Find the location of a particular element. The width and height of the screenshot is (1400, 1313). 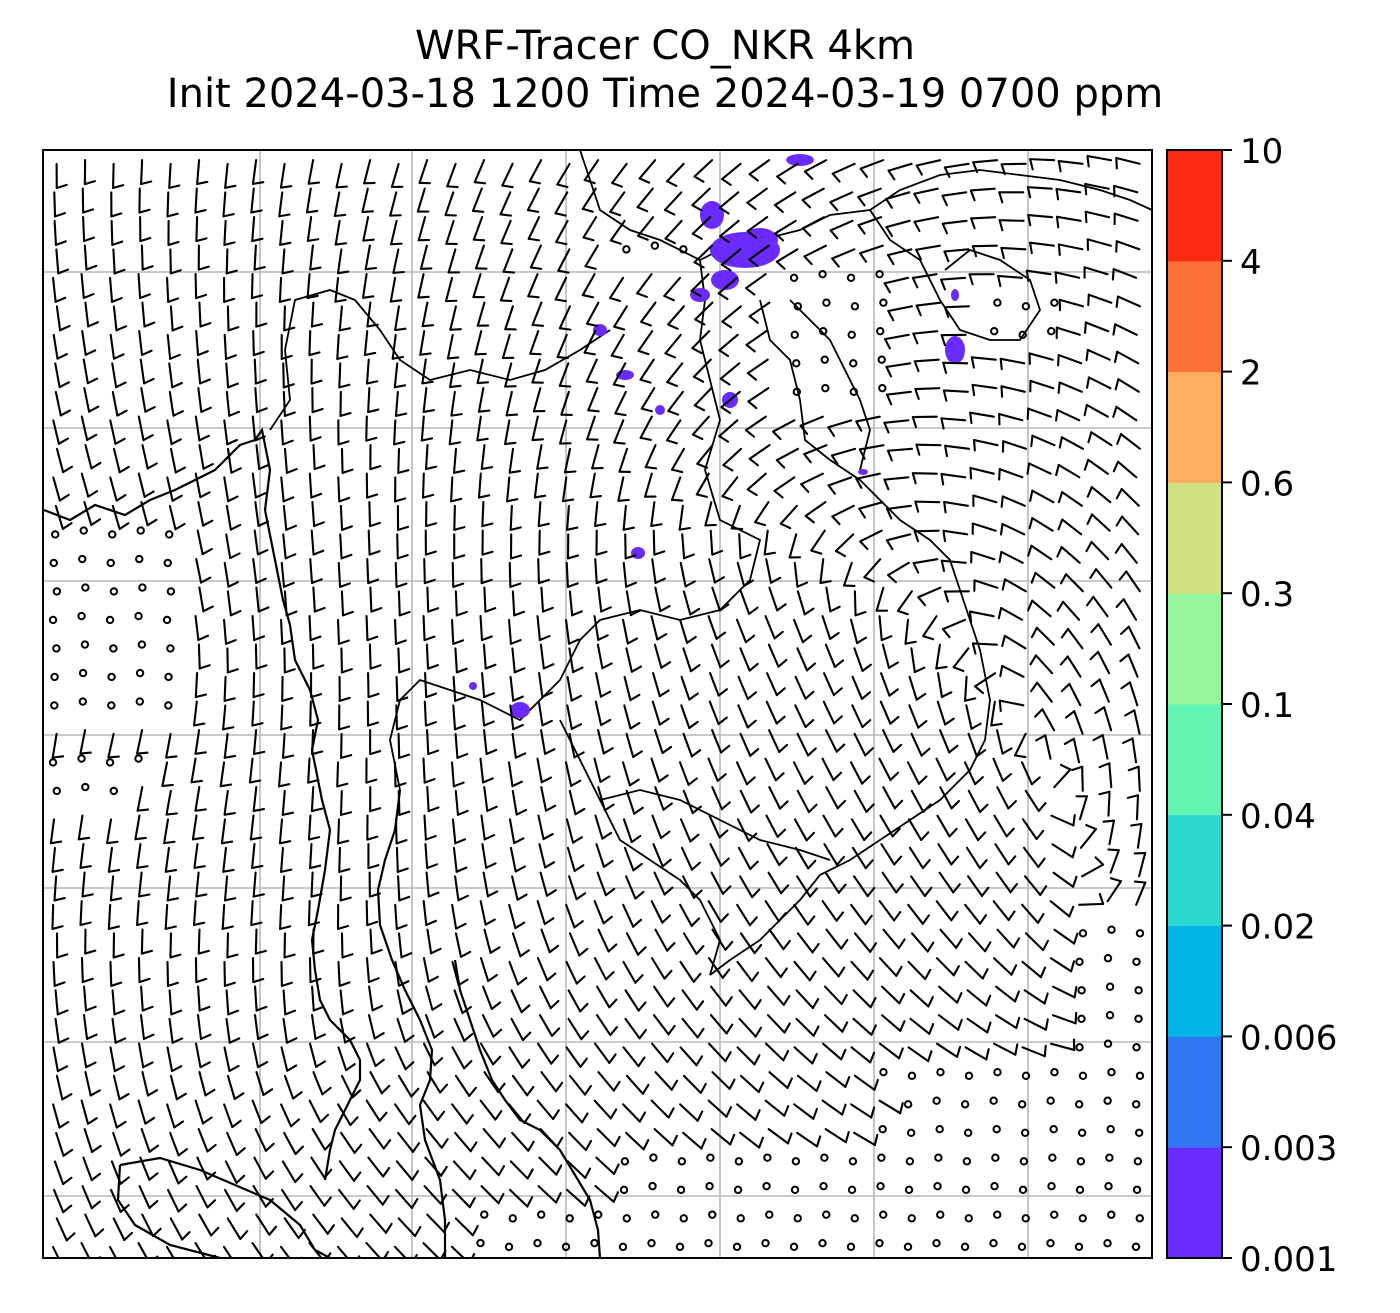

colorbar-segment is located at coordinates (1194, 1203).